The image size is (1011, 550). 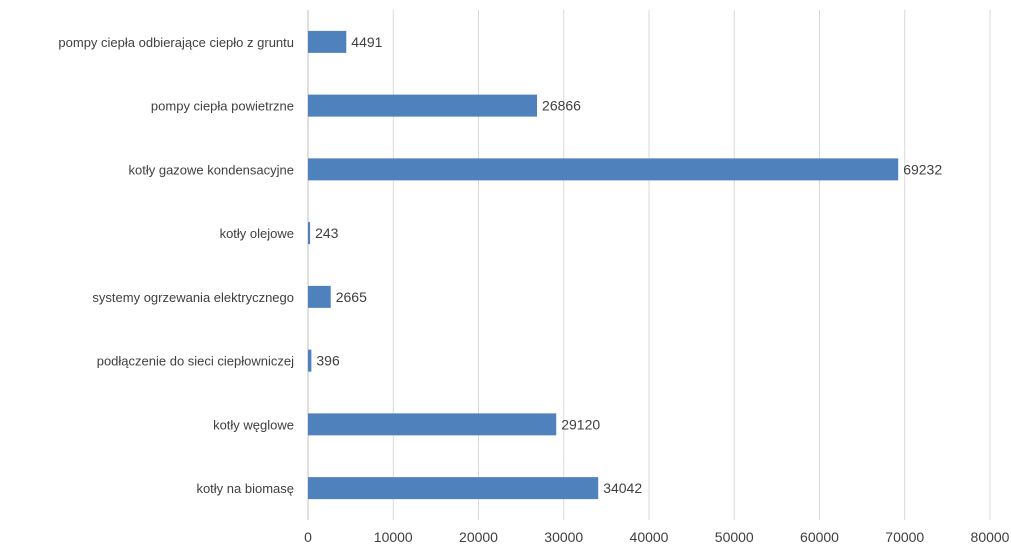 I want to click on category-label: pompy ciepła odbierające ciepło z gruntu, so click(x=176, y=42).